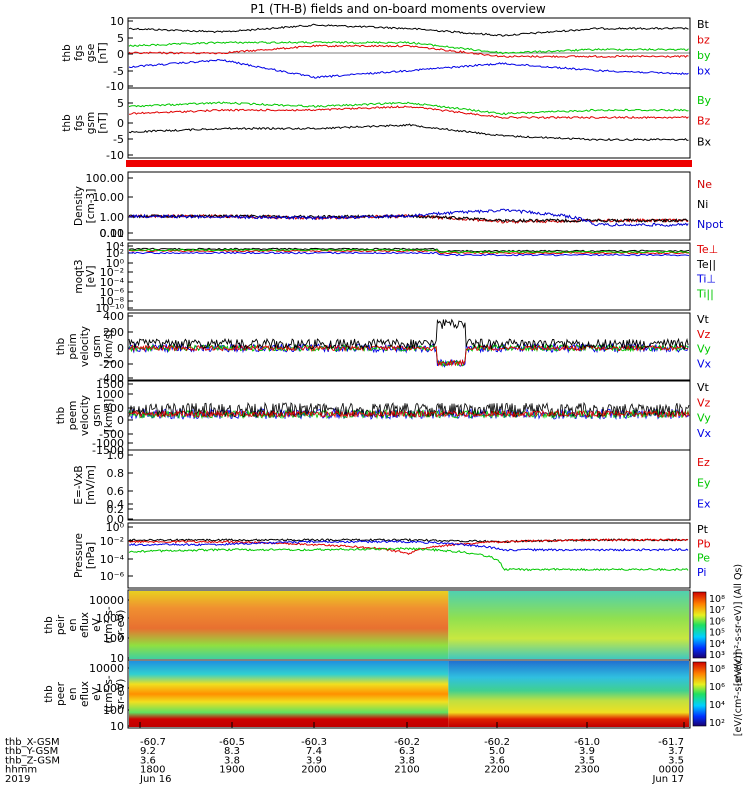 The height and width of the screenshot is (804, 750). Describe the element at coordinates (676, 751) in the screenshot. I see `x-axis-value: 3.7` at that location.